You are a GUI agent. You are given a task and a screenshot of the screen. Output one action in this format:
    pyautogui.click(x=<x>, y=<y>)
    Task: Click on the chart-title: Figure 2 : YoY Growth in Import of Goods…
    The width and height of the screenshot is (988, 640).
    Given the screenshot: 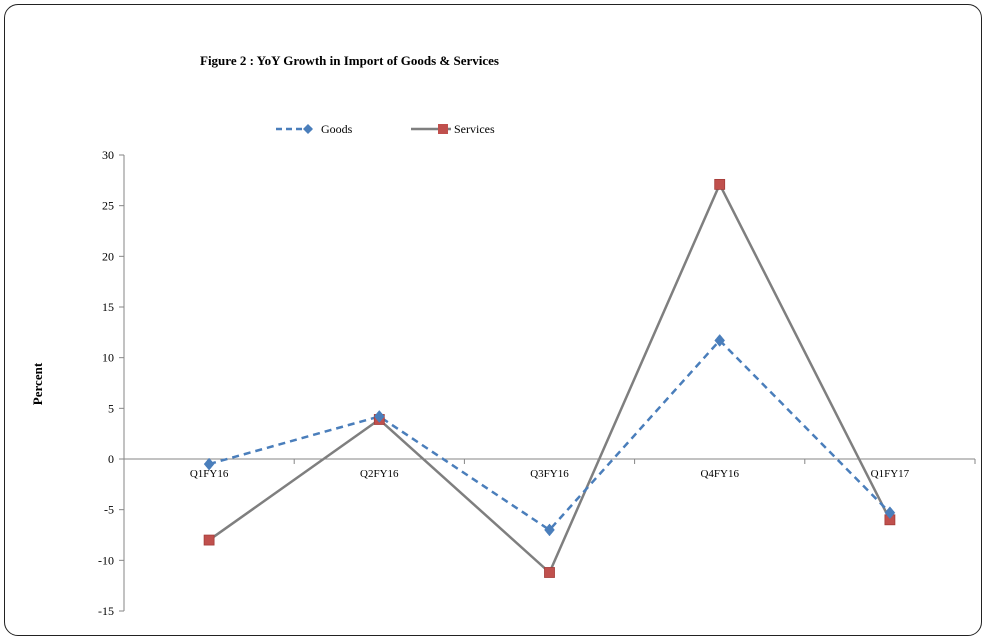 What is the action you would take?
    pyautogui.click(x=349, y=60)
    